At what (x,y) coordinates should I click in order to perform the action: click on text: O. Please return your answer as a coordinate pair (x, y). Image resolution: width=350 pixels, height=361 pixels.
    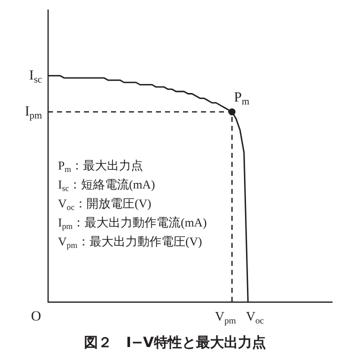
    Looking at the image, I should click on (36, 317).